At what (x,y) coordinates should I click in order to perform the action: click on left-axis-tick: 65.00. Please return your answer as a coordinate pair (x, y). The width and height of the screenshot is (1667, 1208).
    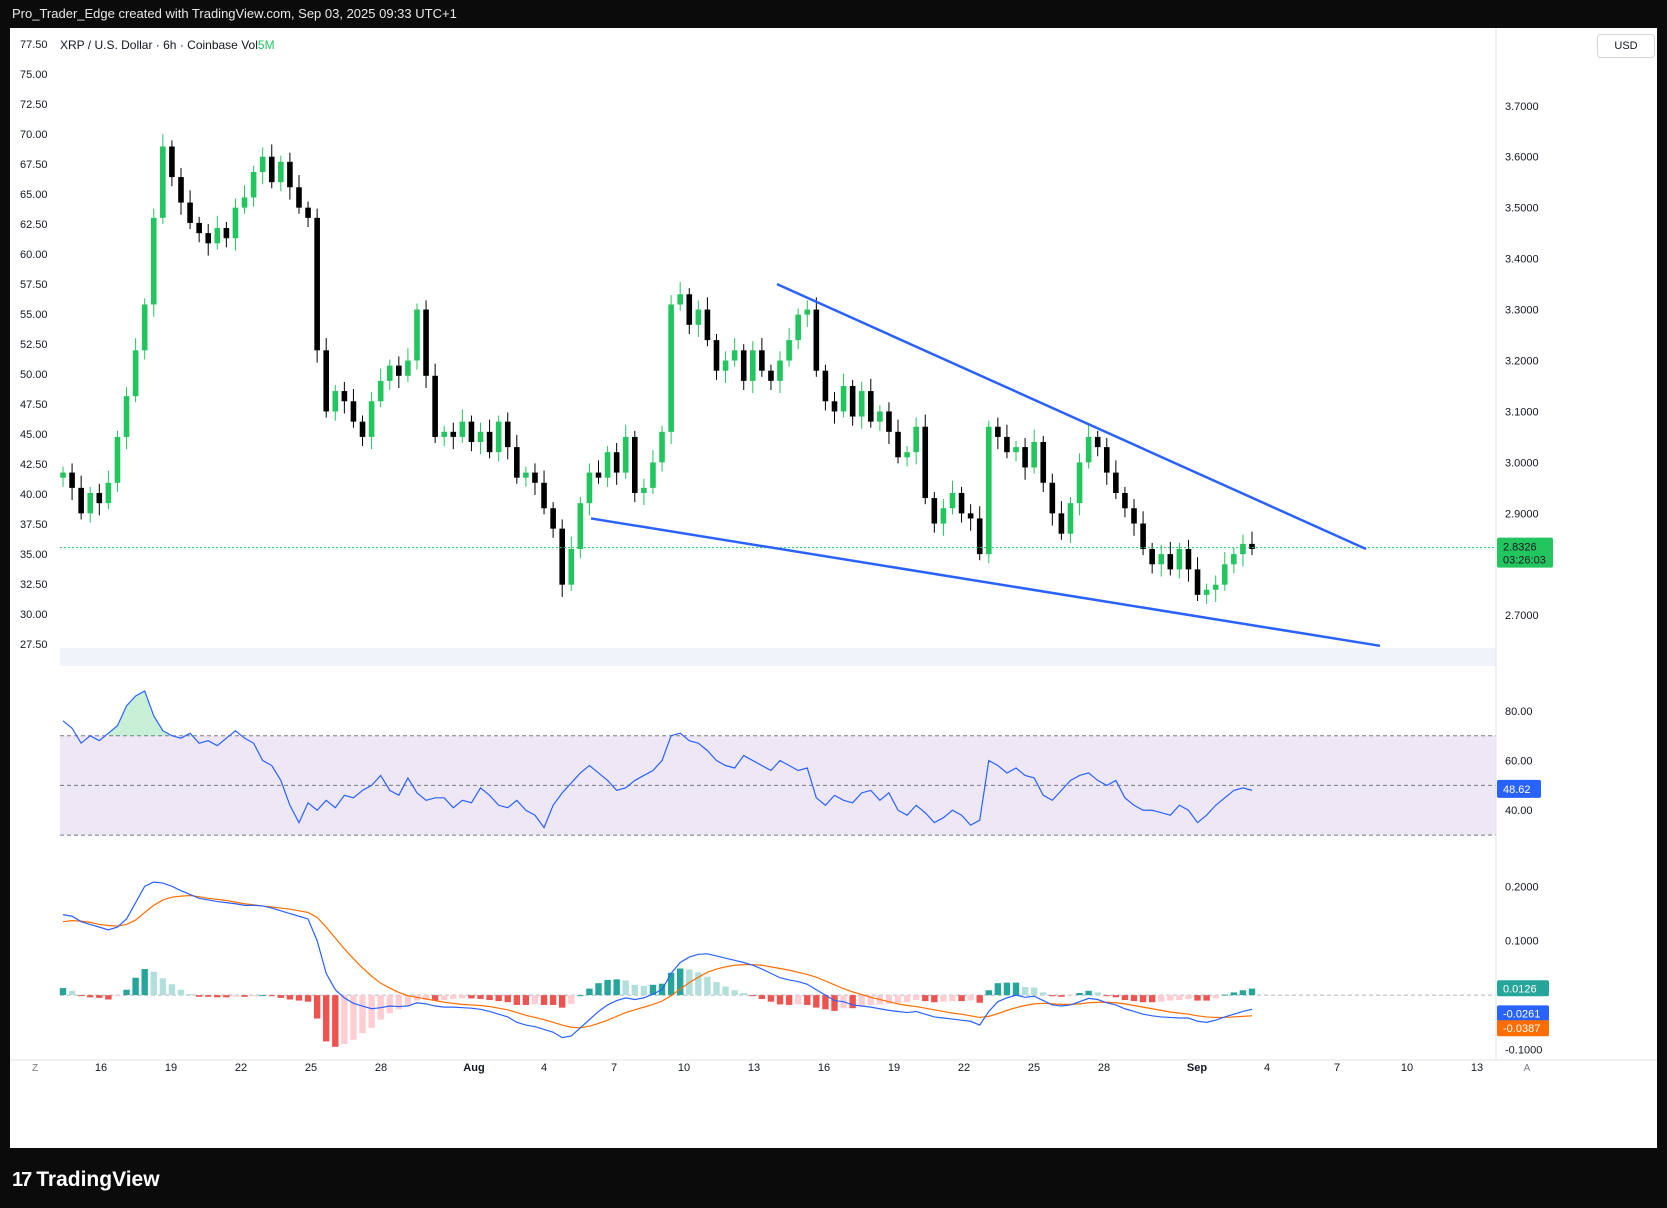
    Looking at the image, I should click on (34, 195).